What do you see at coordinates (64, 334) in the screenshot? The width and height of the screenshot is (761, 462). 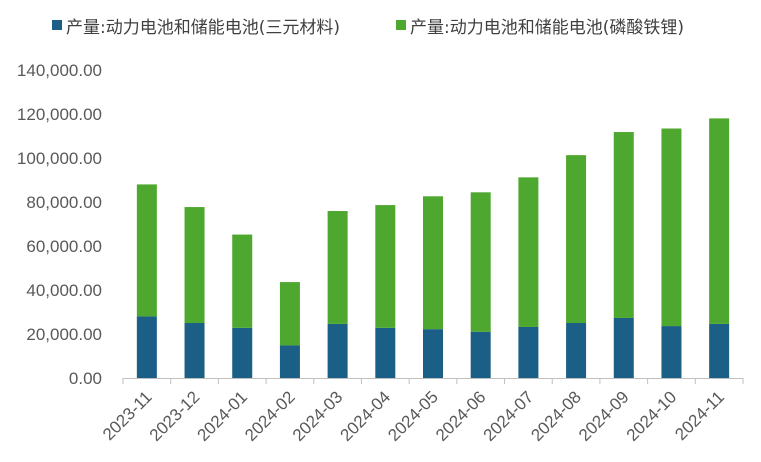 I see `y-tick-label: 20,000.00` at bounding box center [64, 334].